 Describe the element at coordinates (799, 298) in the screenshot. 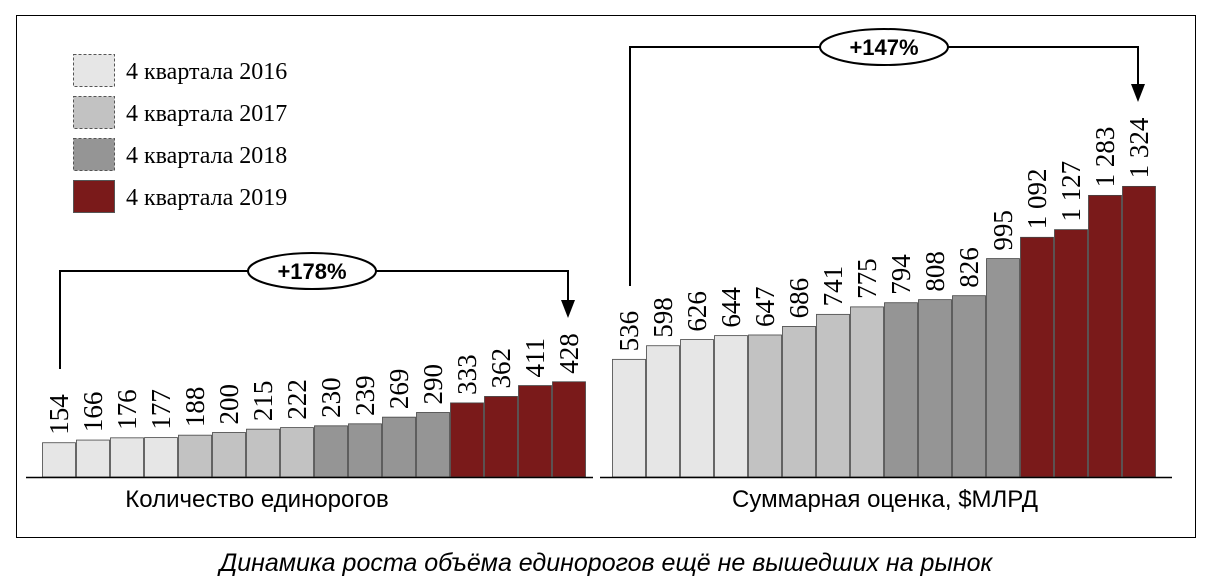

I see `data-label-2017-2: 686` at that location.